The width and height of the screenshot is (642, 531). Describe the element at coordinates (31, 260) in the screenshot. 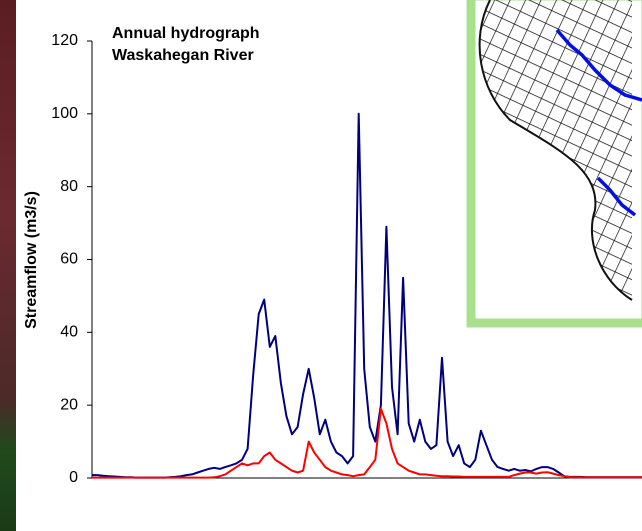

I see `y-axis-label: Streamflow (m3/s)` at that location.